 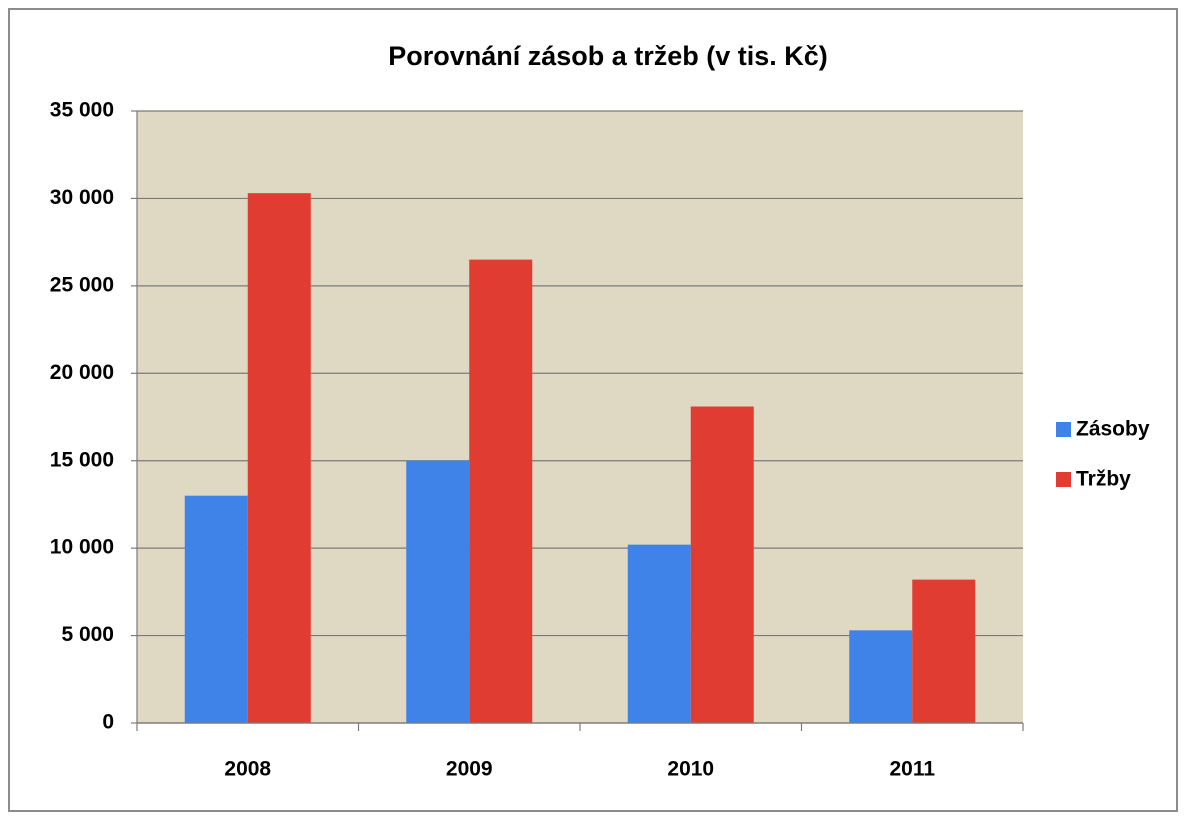 What do you see at coordinates (912, 769) in the screenshot?
I see `x-tick-label: 2011` at bounding box center [912, 769].